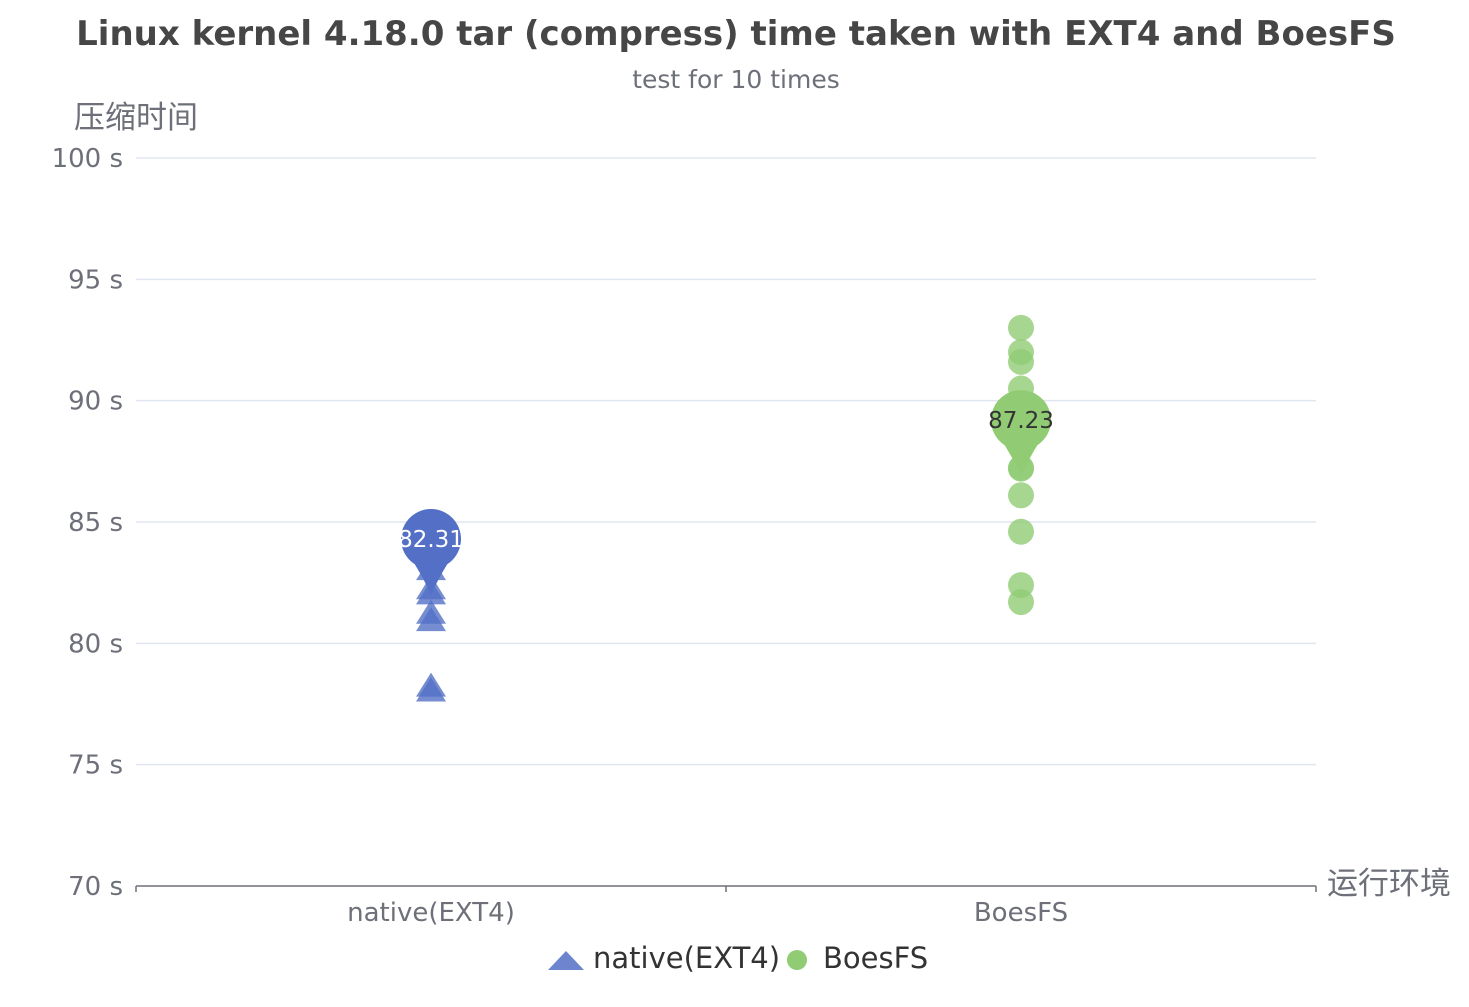 The image size is (1469, 1007). What do you see at coordinates (707, 913) in the screenshot?
I see `x-tick-labels: native(EXT4) BoesFS` at bounding box center [707, 913].